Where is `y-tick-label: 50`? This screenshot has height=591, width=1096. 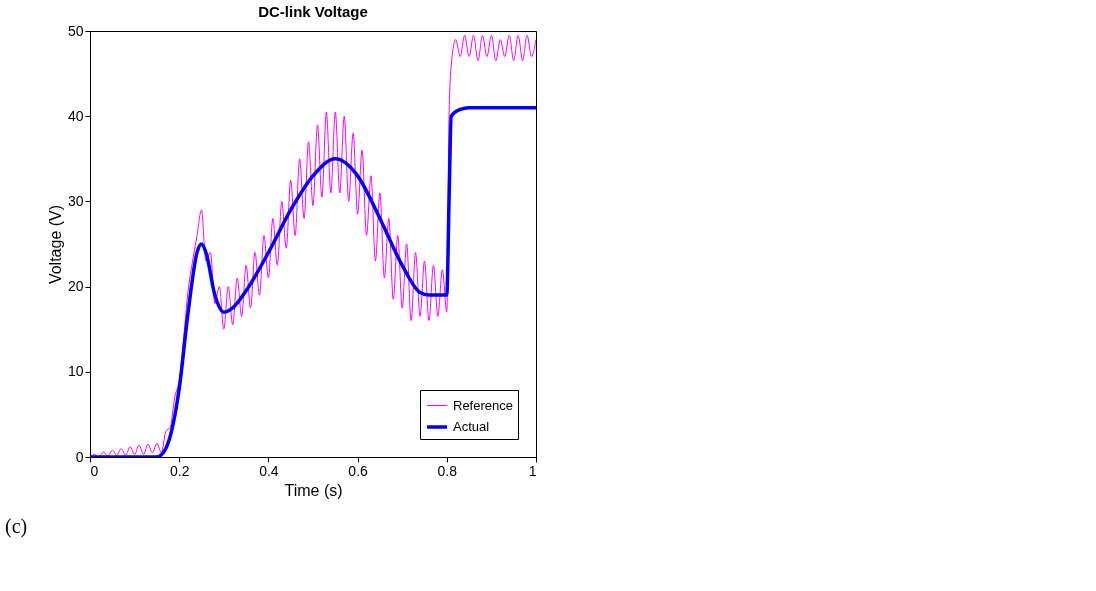 y-tick-label: 50 is located at coordinates (75, 30).